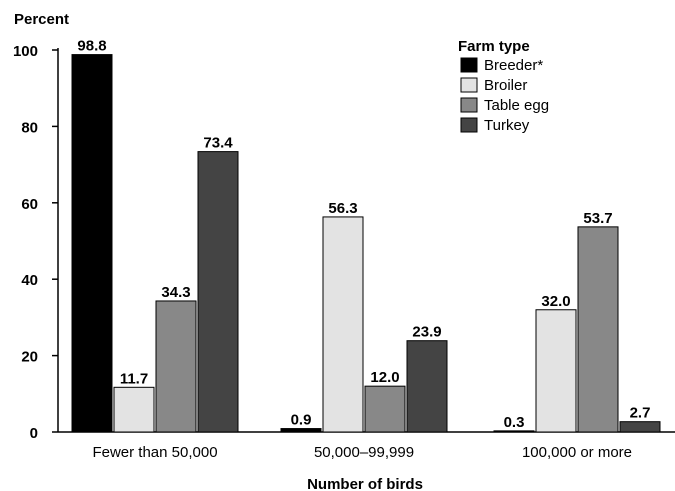 This screenshot has height=491, width=675. I want to click on data-label: 73.4, so click(218, 143).